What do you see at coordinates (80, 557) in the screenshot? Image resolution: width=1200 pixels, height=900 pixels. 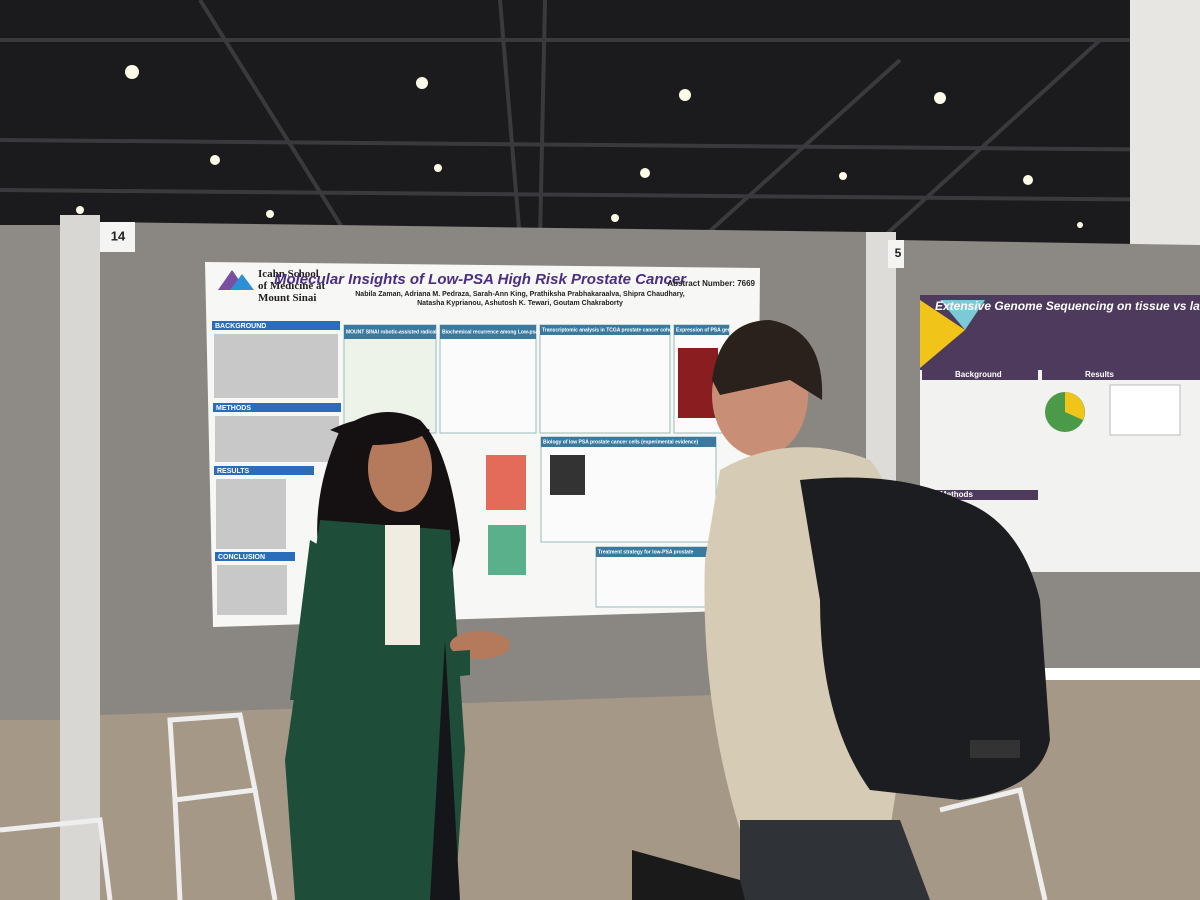 I see `board-post` at bounding box center [80, 557].